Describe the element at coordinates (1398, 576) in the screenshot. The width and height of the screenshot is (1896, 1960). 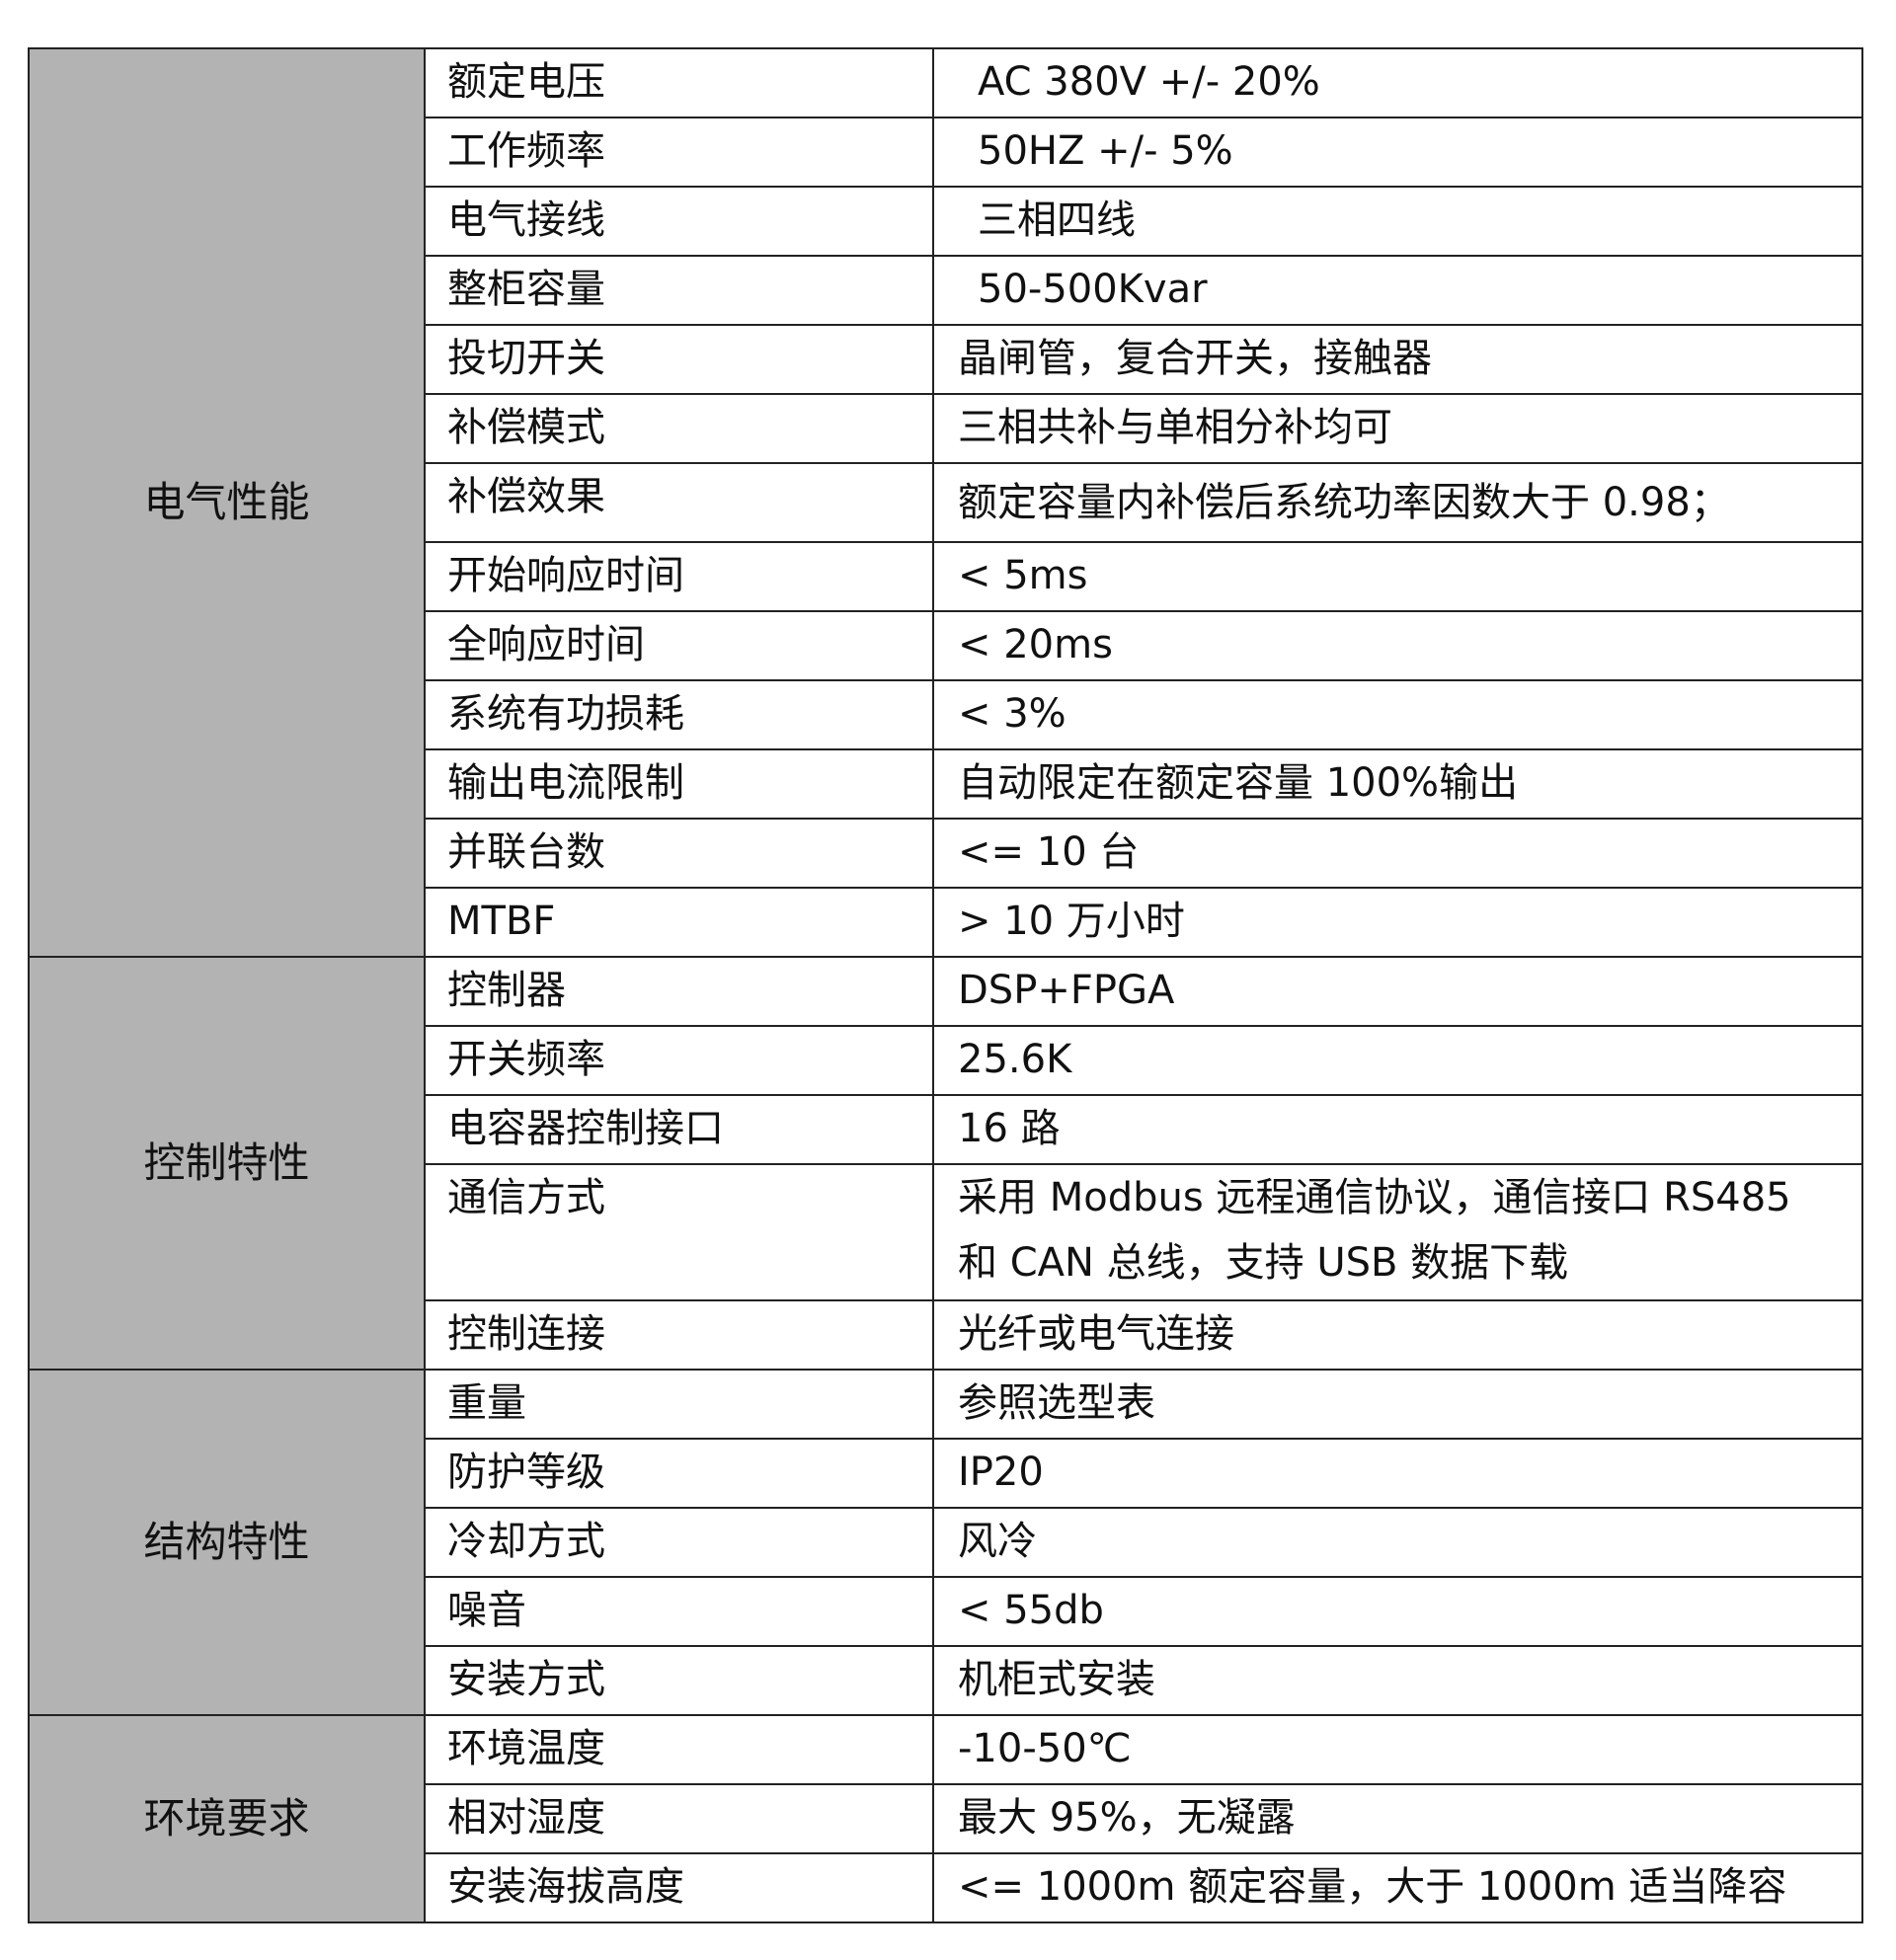
I see `spec-value: < 5ms` at that location.